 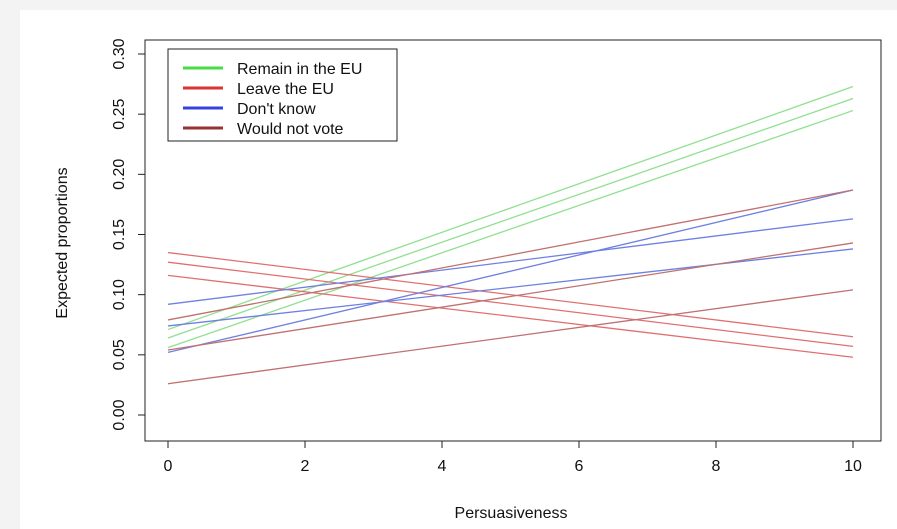 I want to click on y-tick-label: 0.05, so click(x=119, y=354).